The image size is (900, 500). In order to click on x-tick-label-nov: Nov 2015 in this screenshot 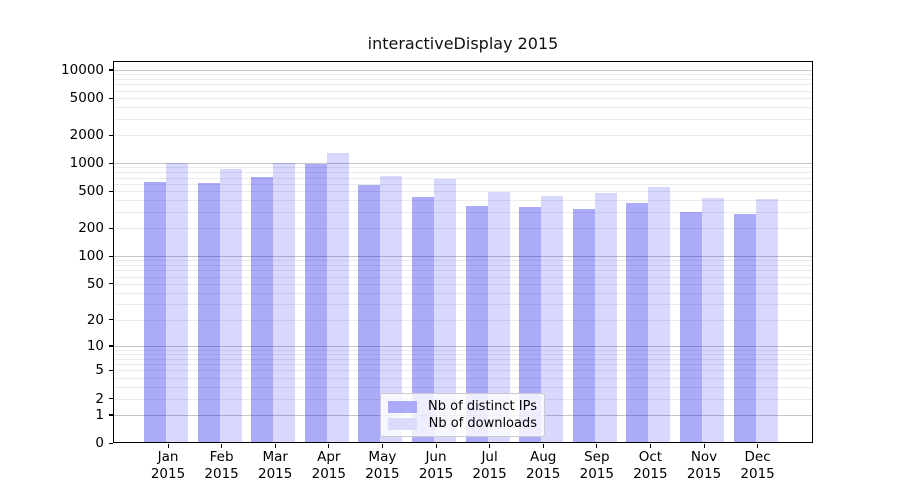, I will do `click(704, 465)`.